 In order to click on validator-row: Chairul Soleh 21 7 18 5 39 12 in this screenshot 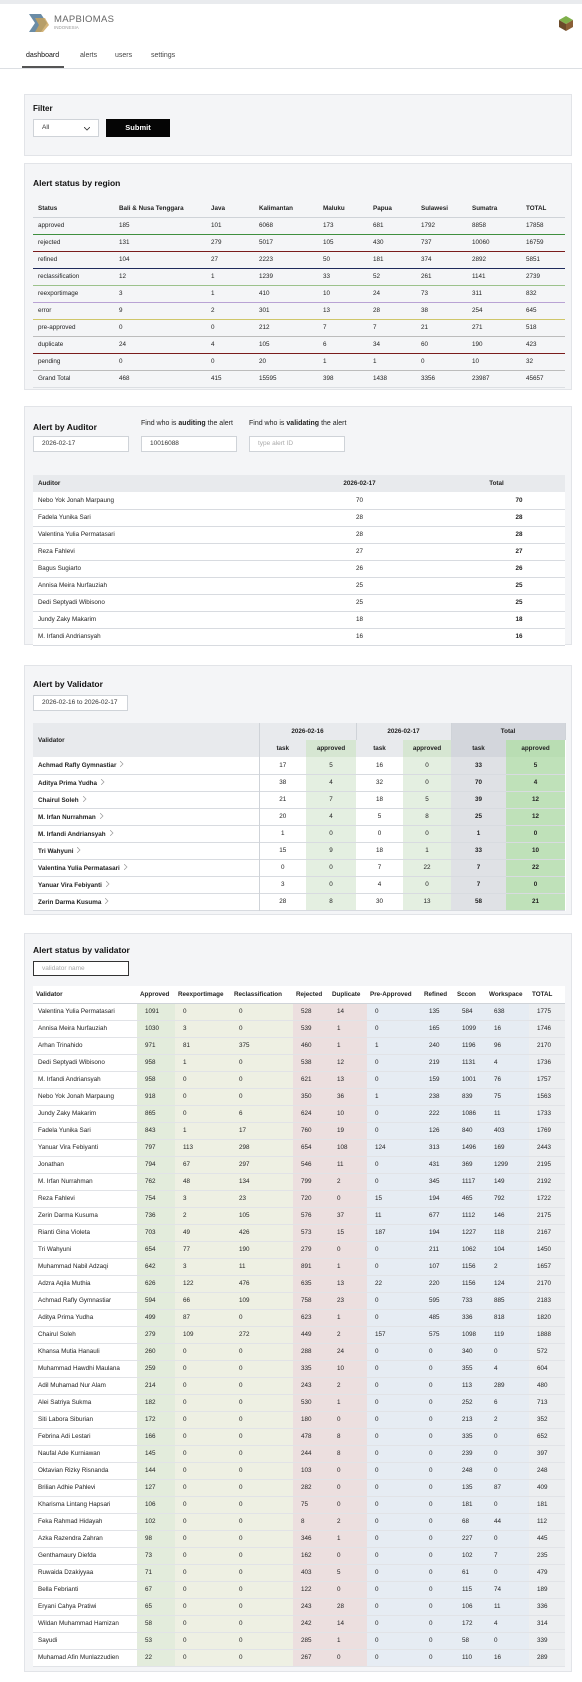, I will do `click(299, 799)`.